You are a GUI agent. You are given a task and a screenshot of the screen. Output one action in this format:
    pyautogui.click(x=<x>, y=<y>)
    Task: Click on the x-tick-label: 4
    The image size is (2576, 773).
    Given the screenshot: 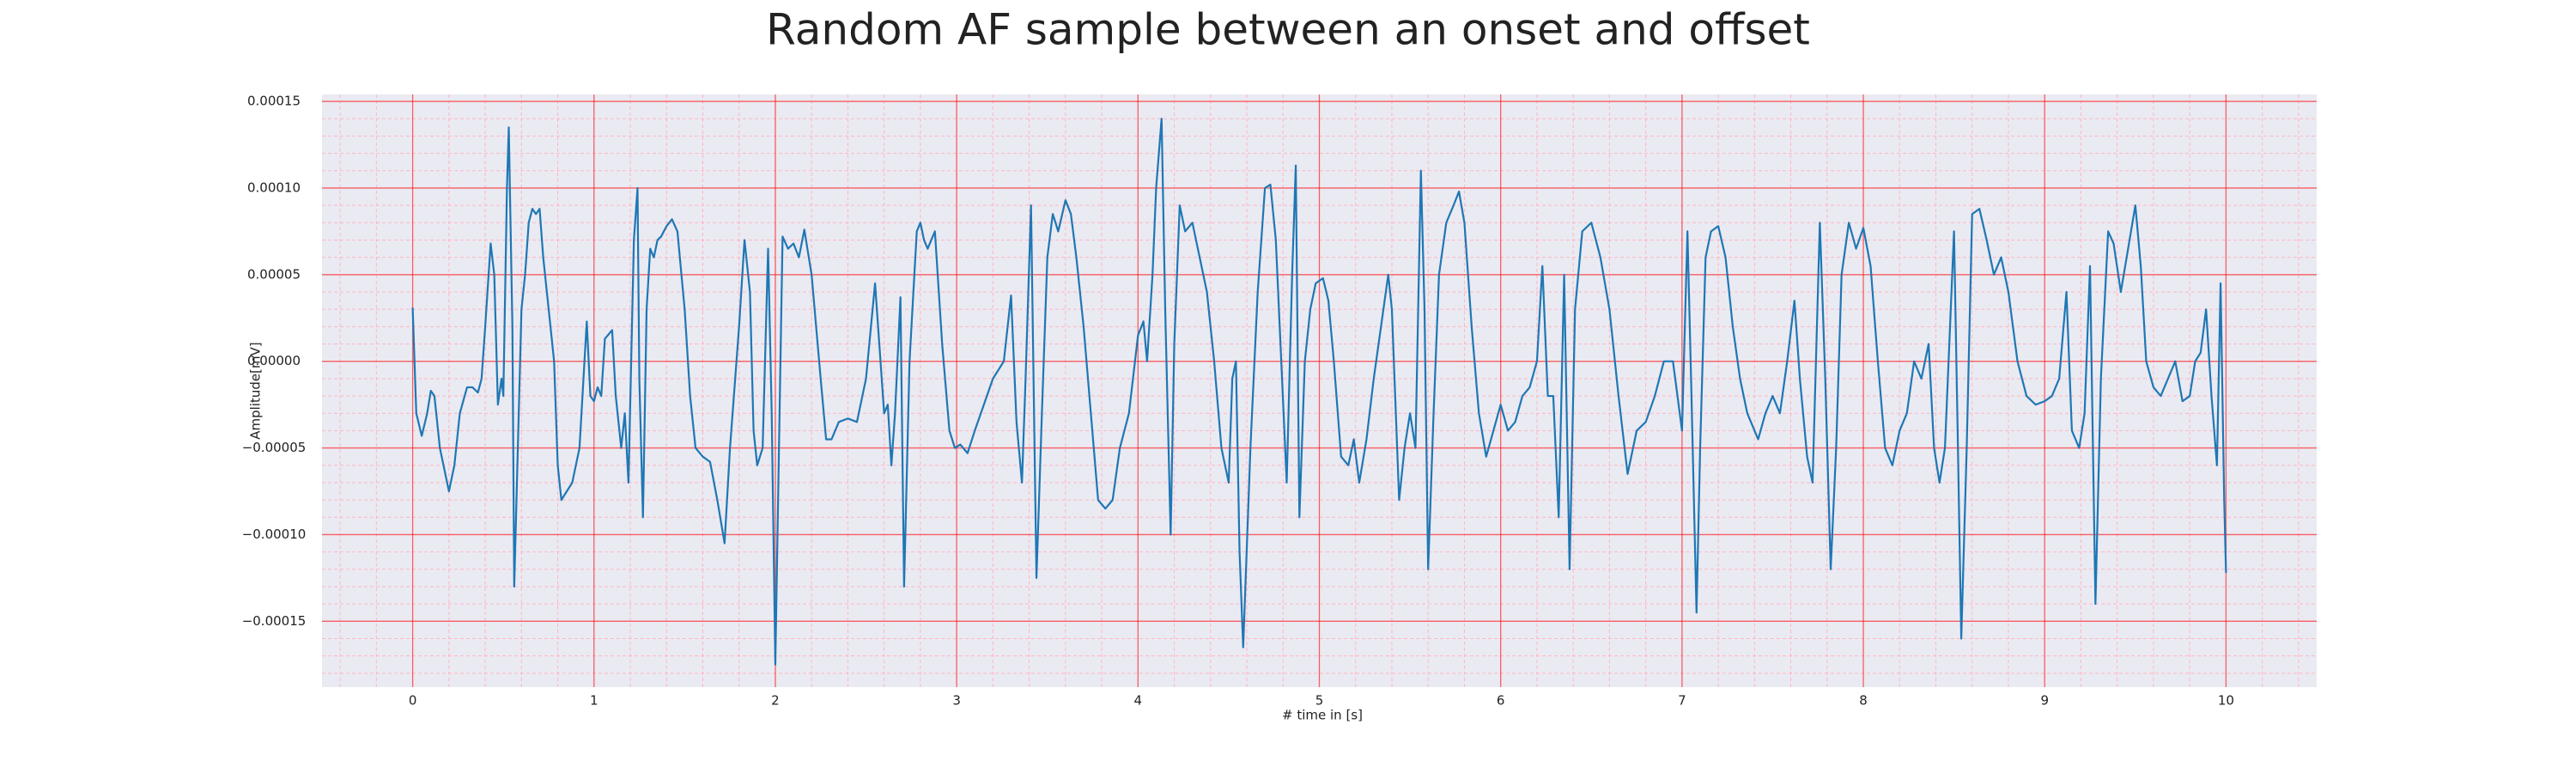 What is the action you would take?
    pyautogui.click(x=1138, y=701)
    